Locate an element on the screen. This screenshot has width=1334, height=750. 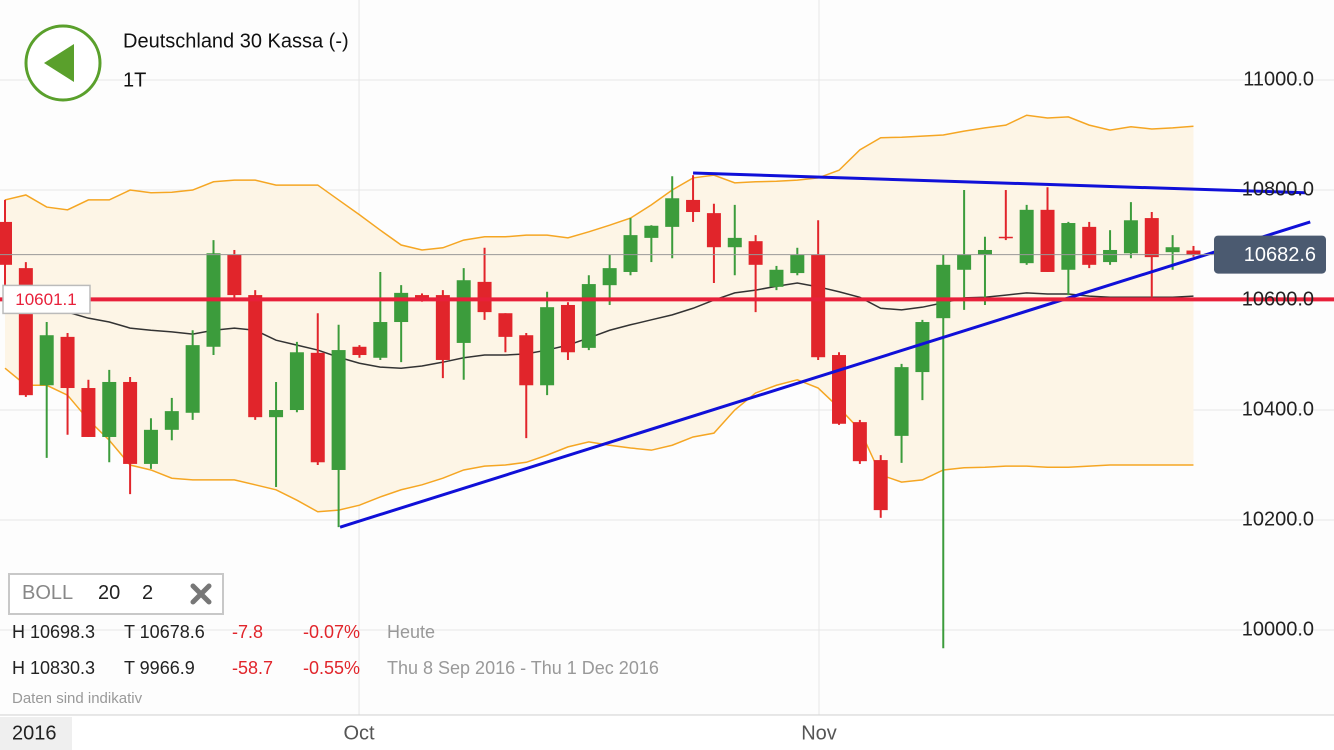
stat-high: H 10698.3 is located at coordinates (54, 632).